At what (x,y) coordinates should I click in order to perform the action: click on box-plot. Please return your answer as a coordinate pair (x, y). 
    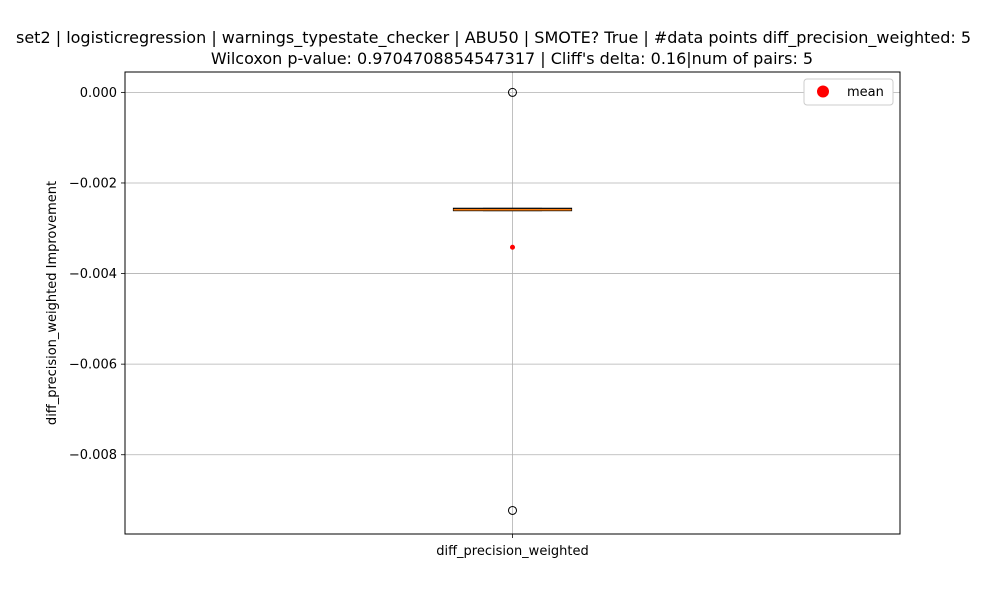
    Looking at the image, I should click on (512, 301).